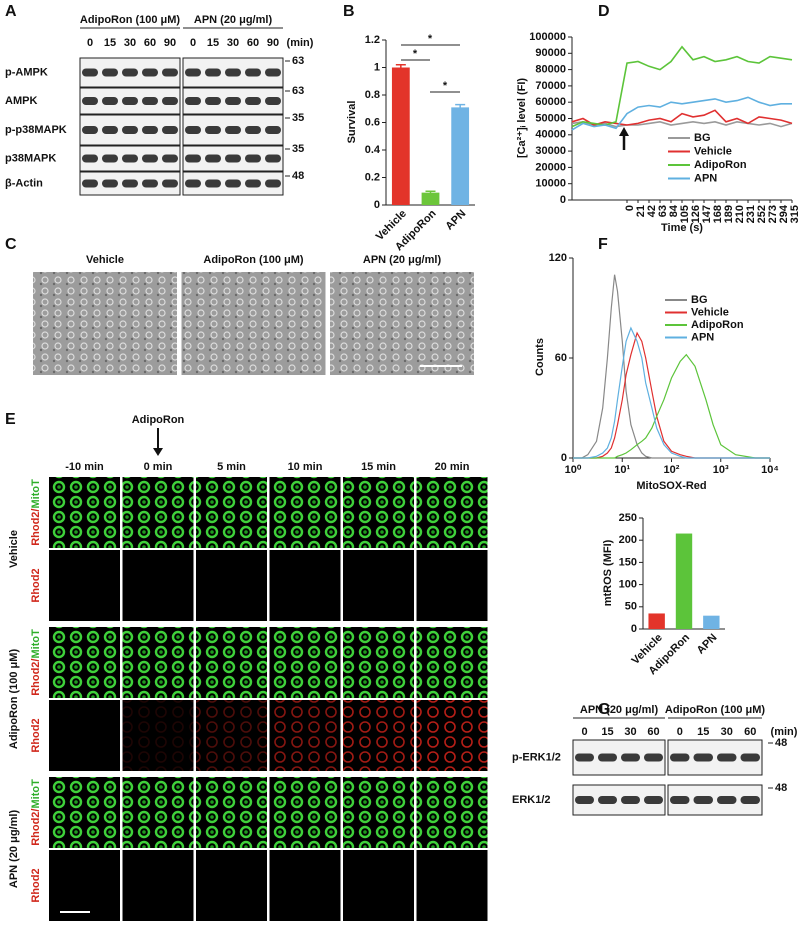 The width and height of the screenshot is (800, 928). I want to click on x-tick-label: 10², so click(672, 470).